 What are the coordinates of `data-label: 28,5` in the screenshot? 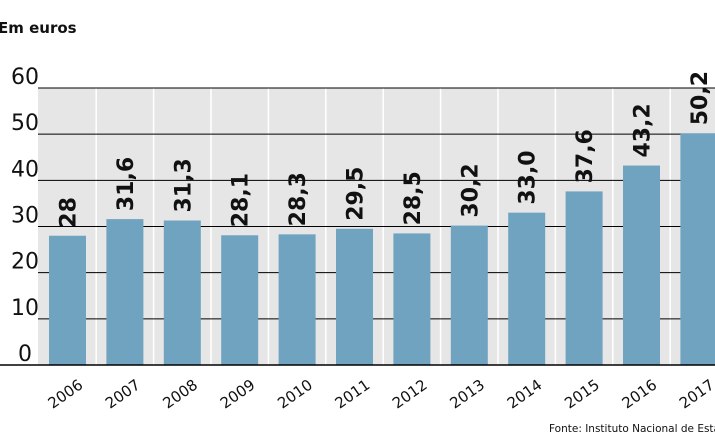 It's located at (413, 198).